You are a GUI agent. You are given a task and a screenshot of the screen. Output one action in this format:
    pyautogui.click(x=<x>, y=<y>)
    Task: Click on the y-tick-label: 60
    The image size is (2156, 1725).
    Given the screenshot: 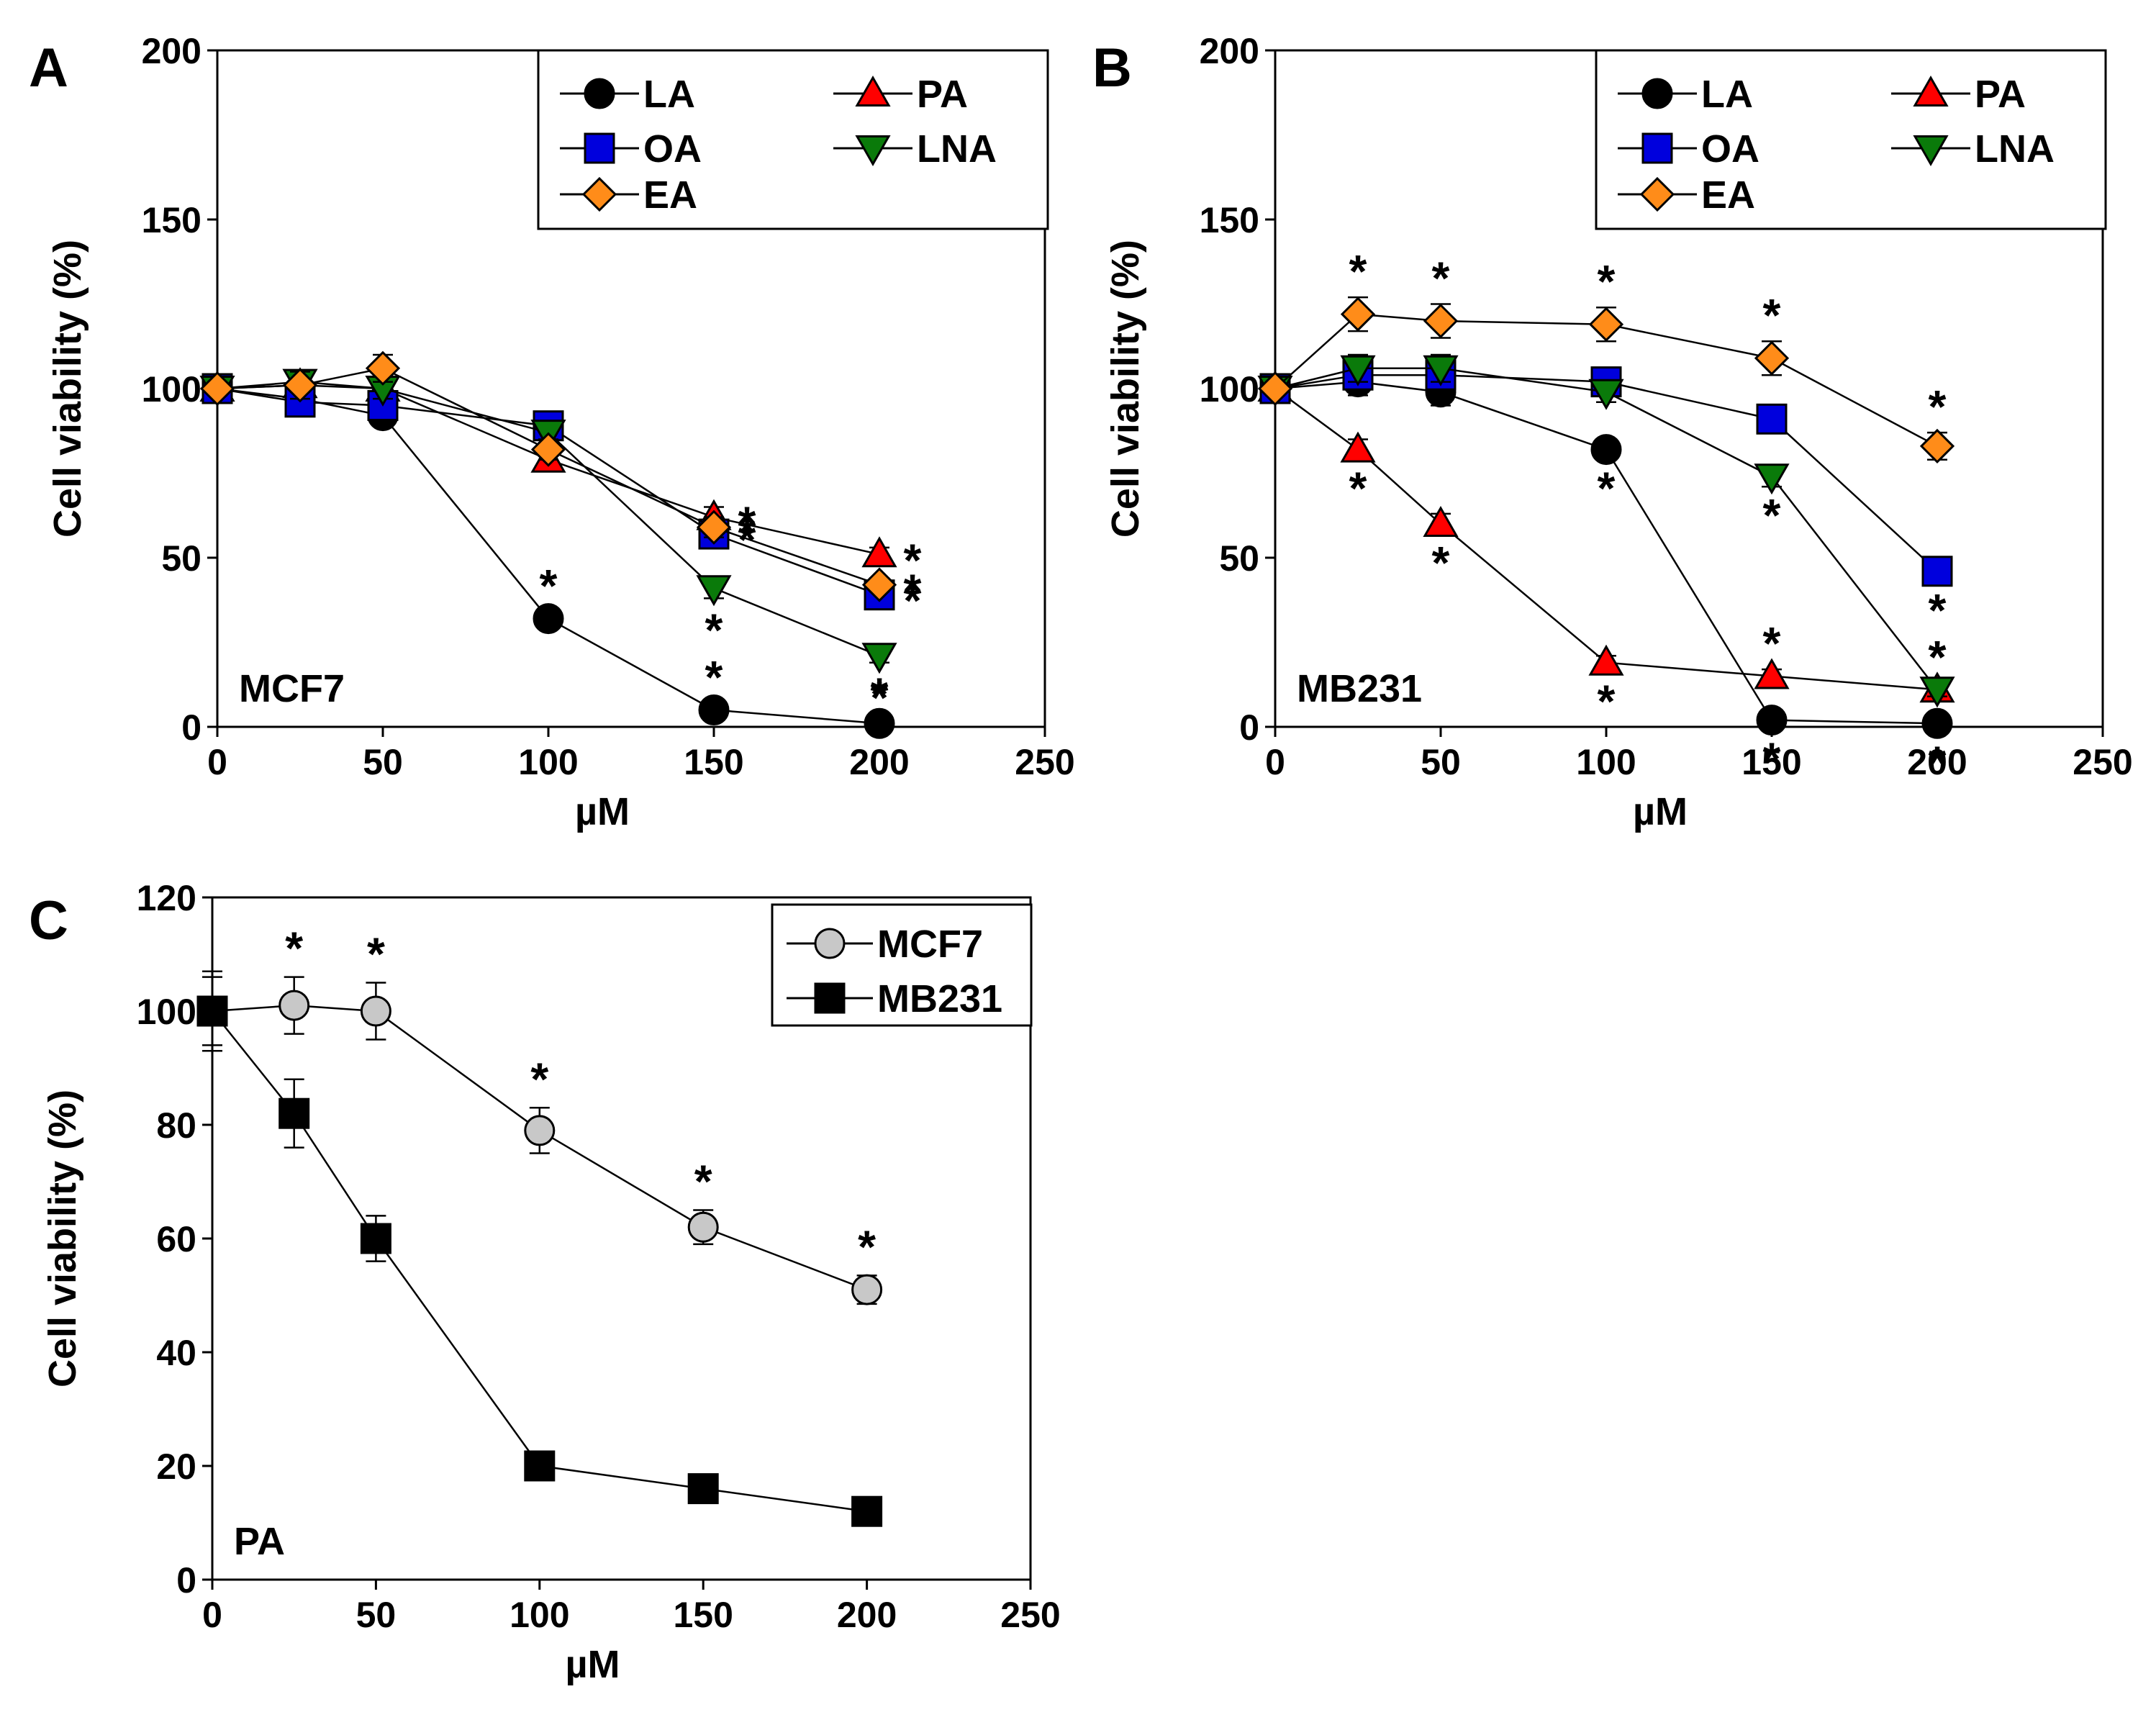 What is the action you would take?
    pyautogui.click(x=176, y=1239)
    